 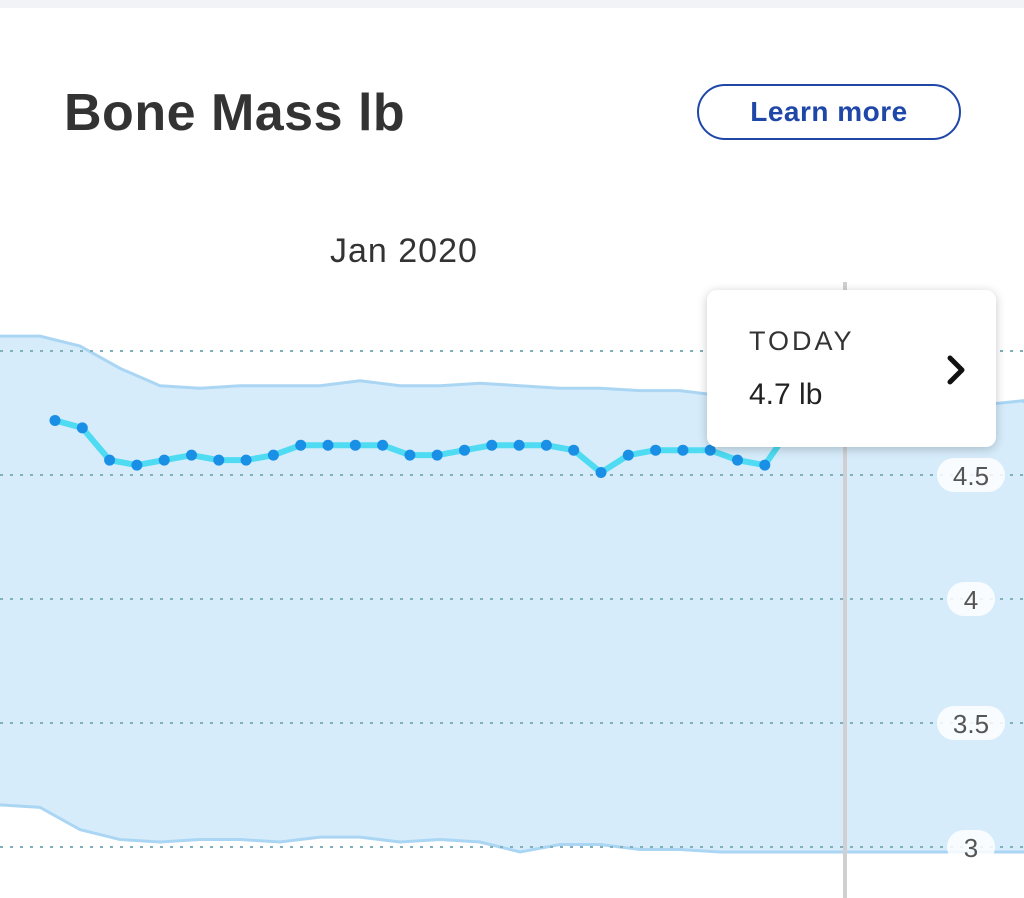 What do you see at coordinates (957, 370) in the screenshot?
I see `chevron-right-icon` at bounding box center [957, 370].